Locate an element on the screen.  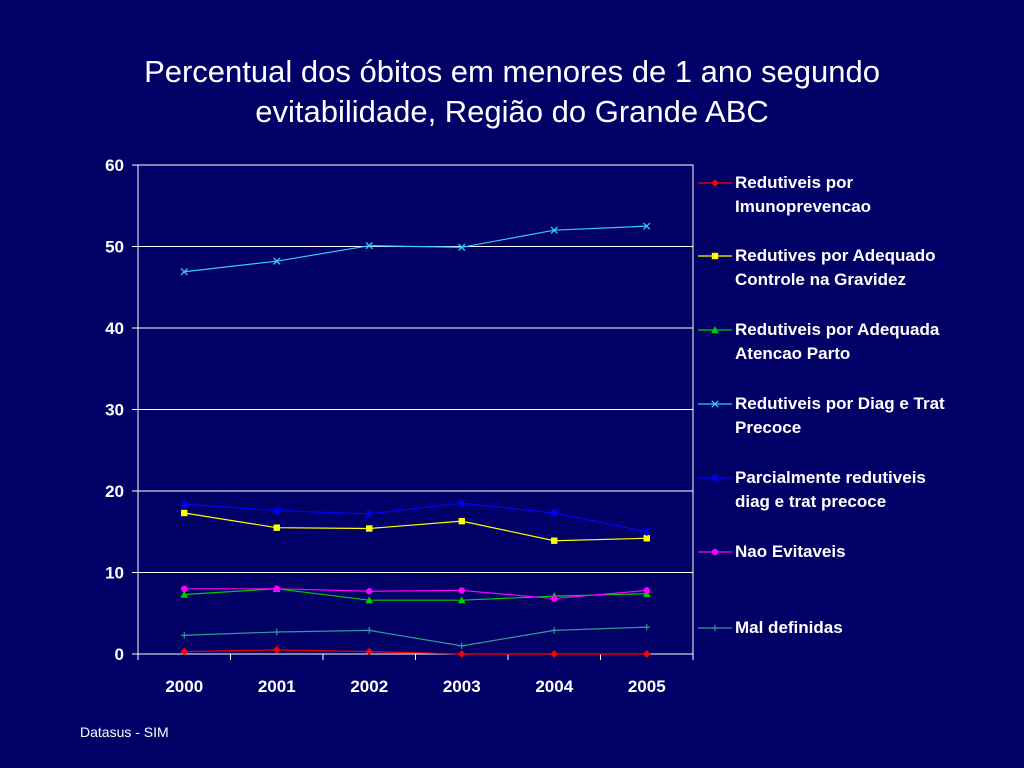
legend-label: Redutiveis por Imunoprevencao is located at coordinates (803, 194).